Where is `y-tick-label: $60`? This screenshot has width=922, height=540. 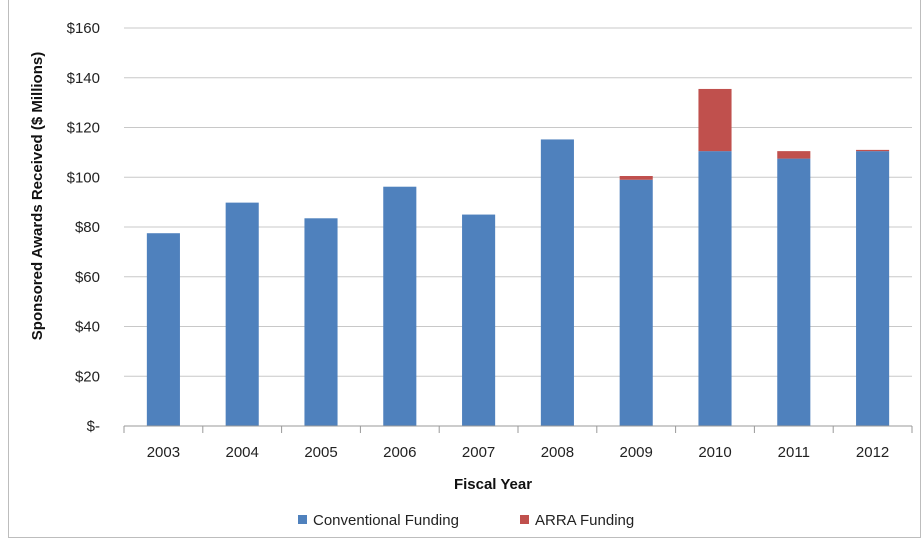
y-tick-label: $60 is located at coordinates (87, 277).